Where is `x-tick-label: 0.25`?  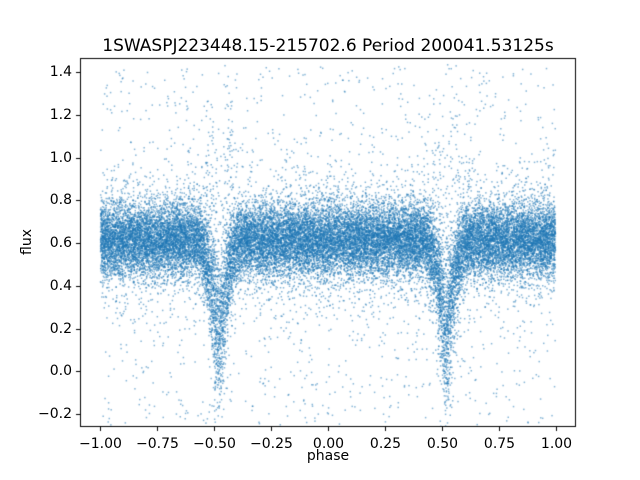
x-tick-label: 0.25 is located at coordinates (385, 444).